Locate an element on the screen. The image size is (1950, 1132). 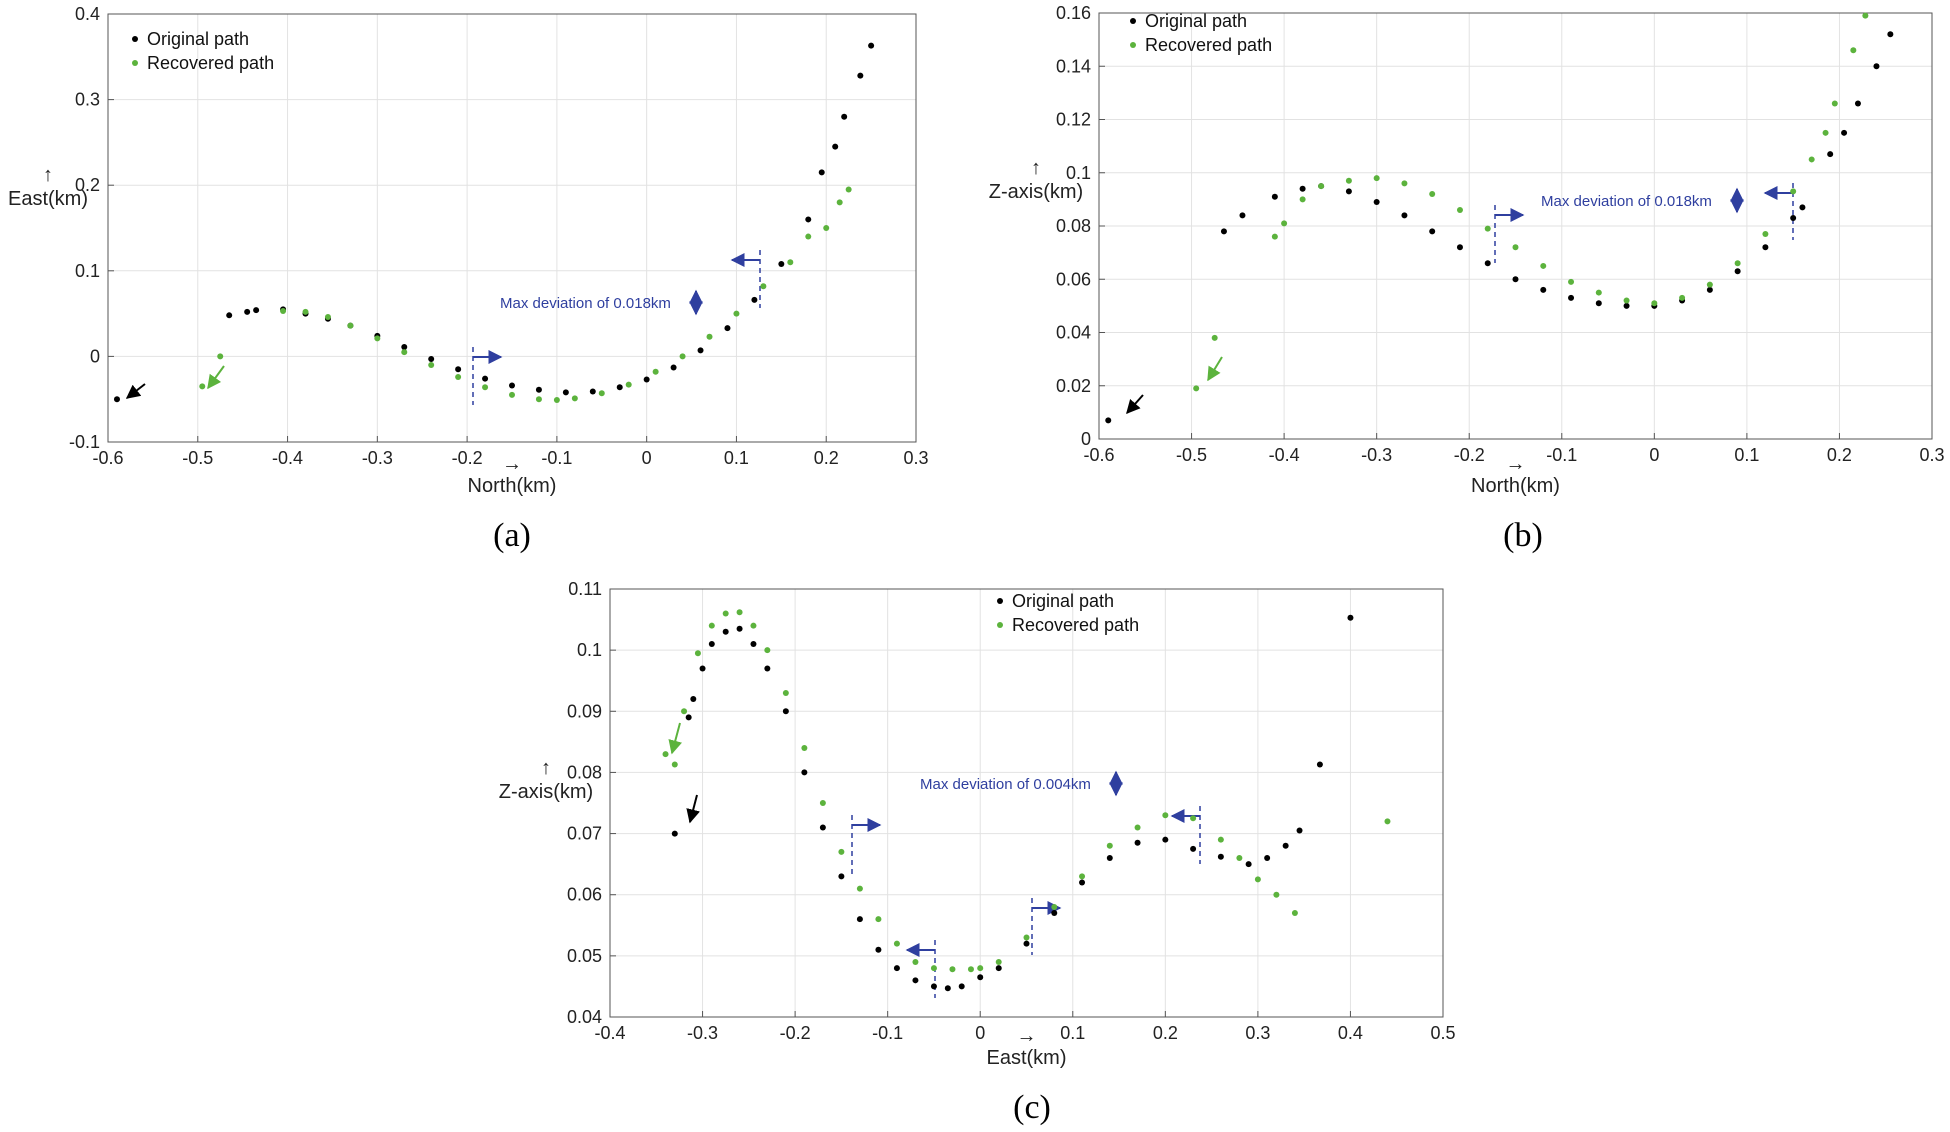
x-tick-label: 0.2 is located at coordinates (1839, 455).